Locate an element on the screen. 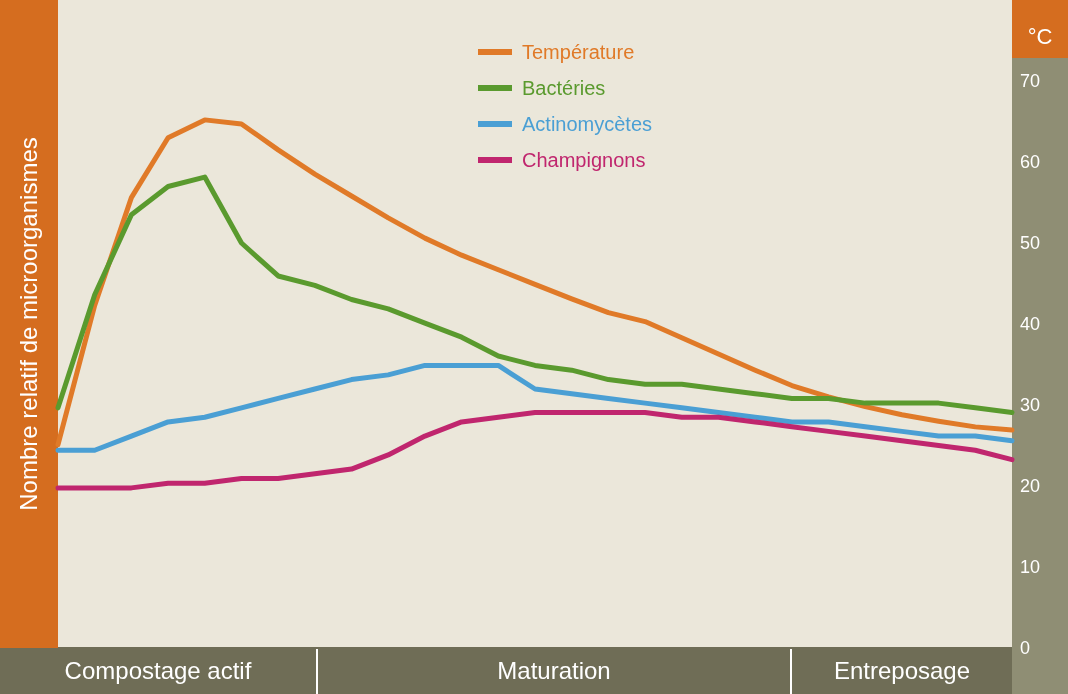 The height and width of the screenshot is (694, 1068). y-tick-label: 10 is located at coordinates (1030, 567).